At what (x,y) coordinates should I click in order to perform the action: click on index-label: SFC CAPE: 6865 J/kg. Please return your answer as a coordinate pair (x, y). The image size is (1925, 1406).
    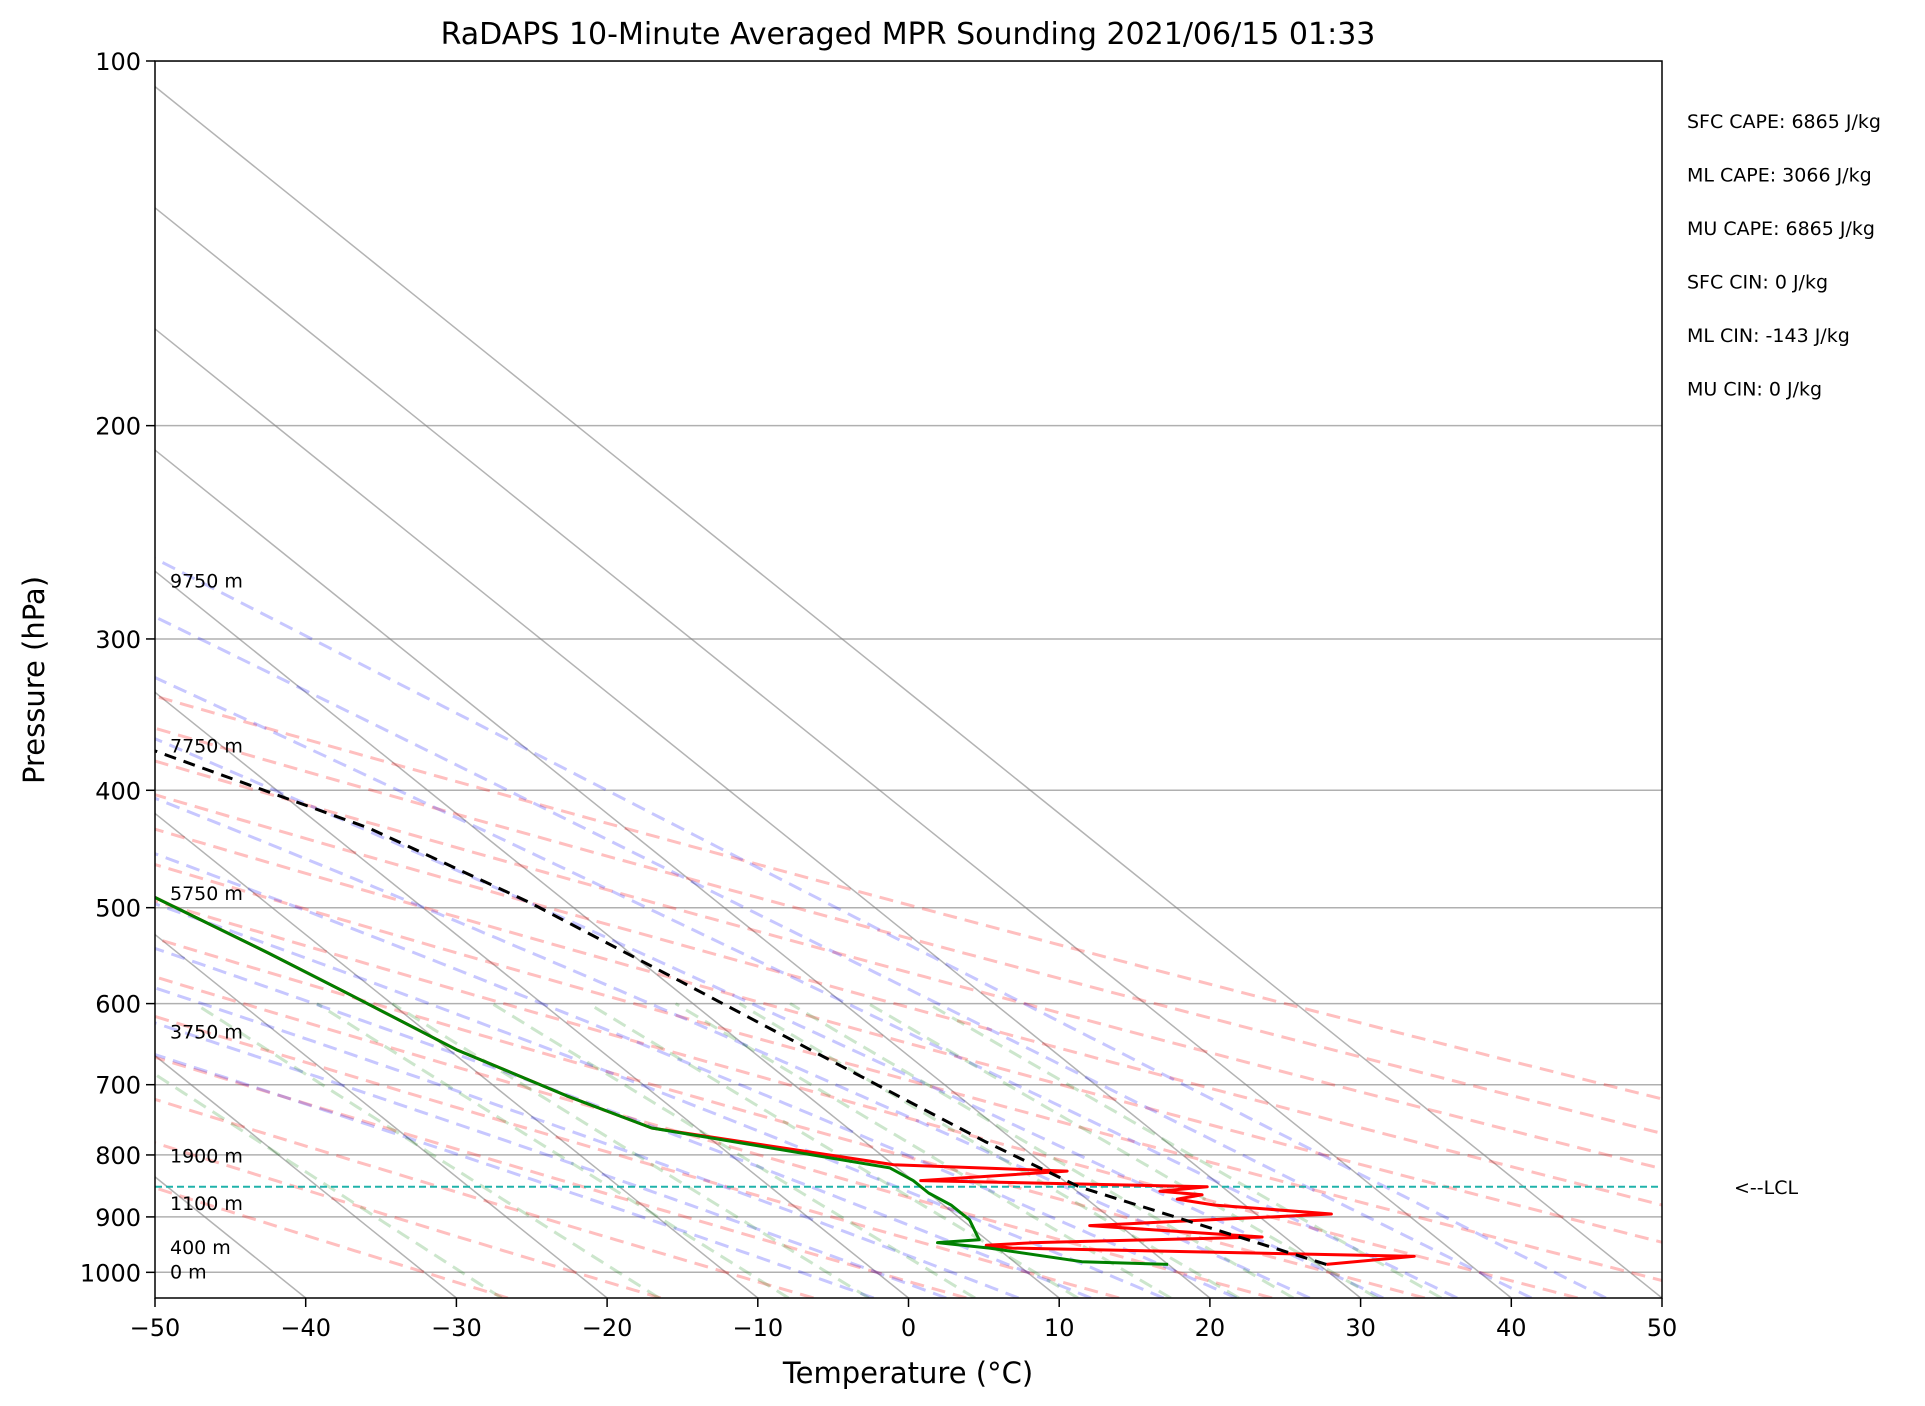
    Looking at the image, I should click on (1784, 122).